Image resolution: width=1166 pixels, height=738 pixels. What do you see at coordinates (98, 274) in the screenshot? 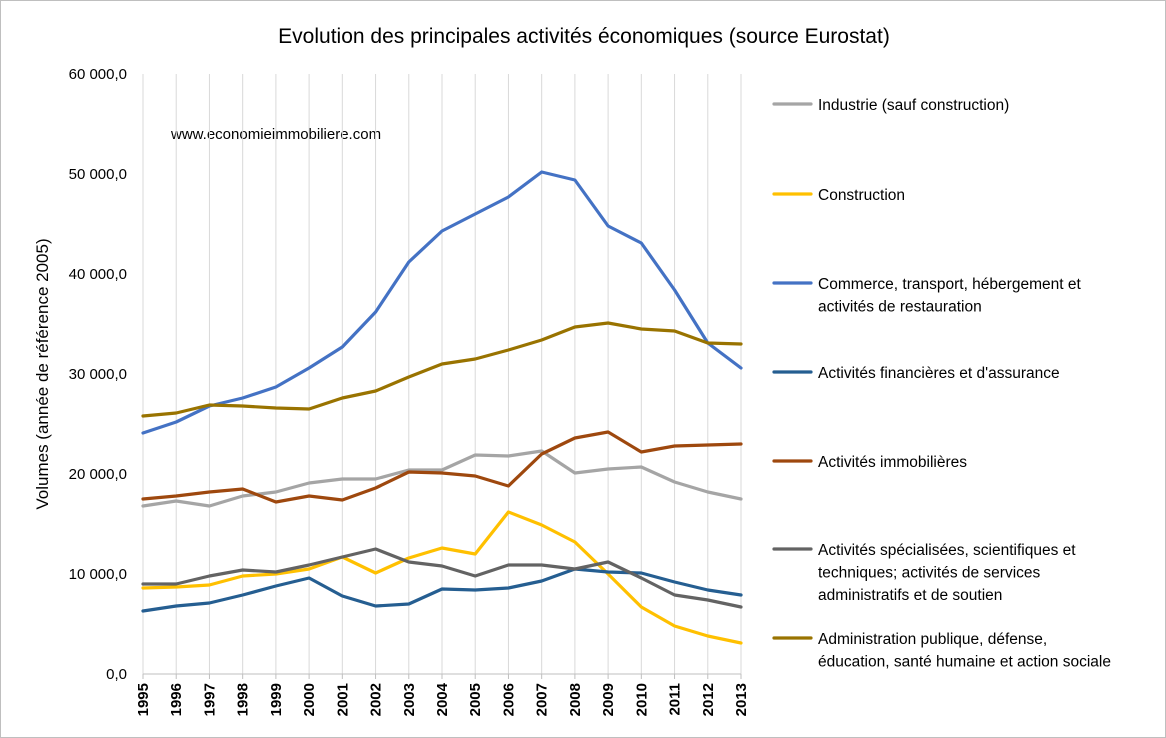
I see `y-tick-label: 40 000,0` at bounding box center [98, 274].